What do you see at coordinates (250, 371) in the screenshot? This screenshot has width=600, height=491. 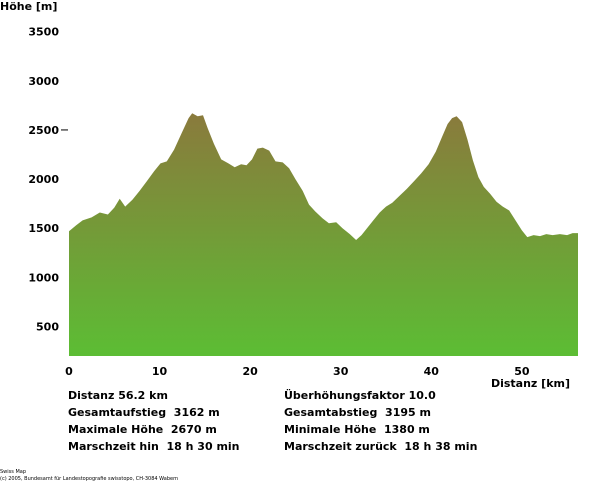 I see `x-tick-label: 20` at bounding box center [250, 371].